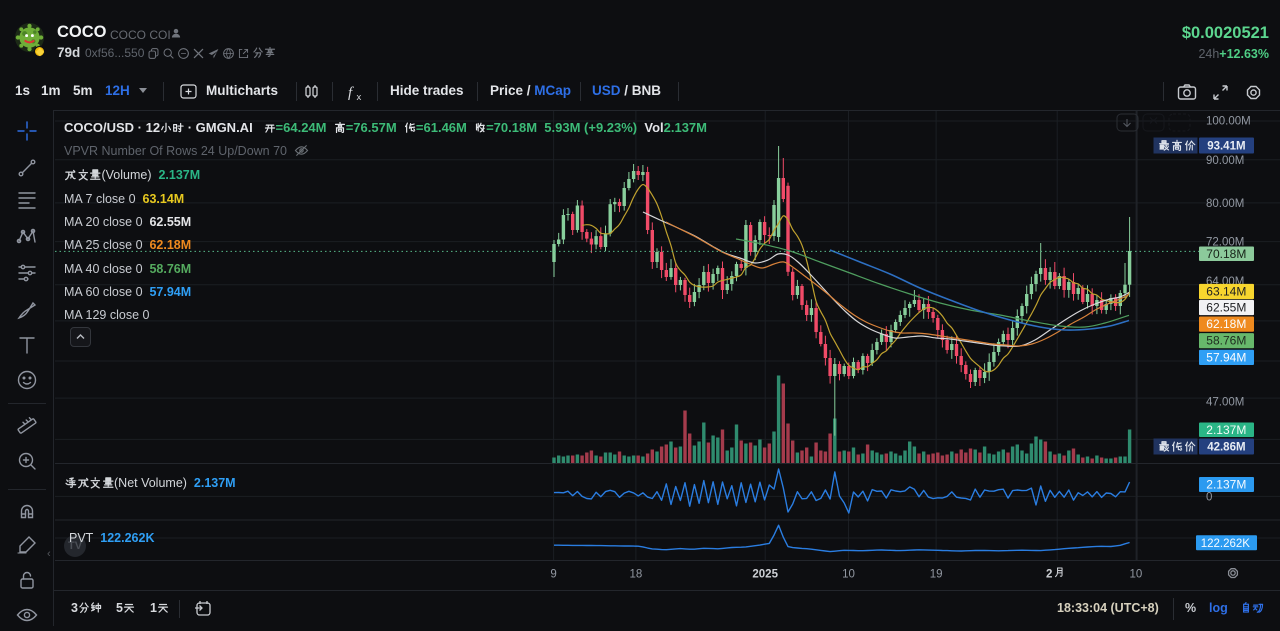 The image size is (1280, 631). Describe the element at coordinates (553, 575) in the screenshot. I see `svg-text: 9` at that location.